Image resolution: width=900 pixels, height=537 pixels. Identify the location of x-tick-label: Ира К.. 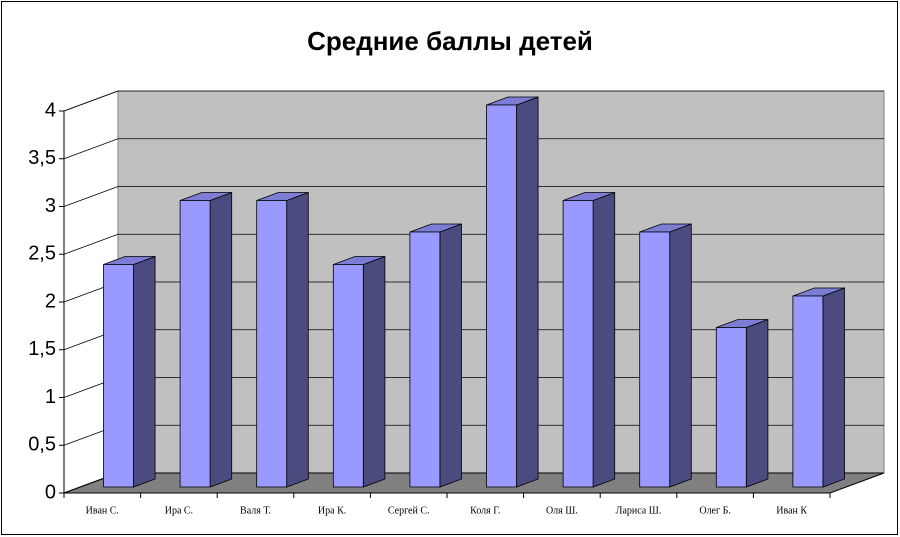
(332, 510).